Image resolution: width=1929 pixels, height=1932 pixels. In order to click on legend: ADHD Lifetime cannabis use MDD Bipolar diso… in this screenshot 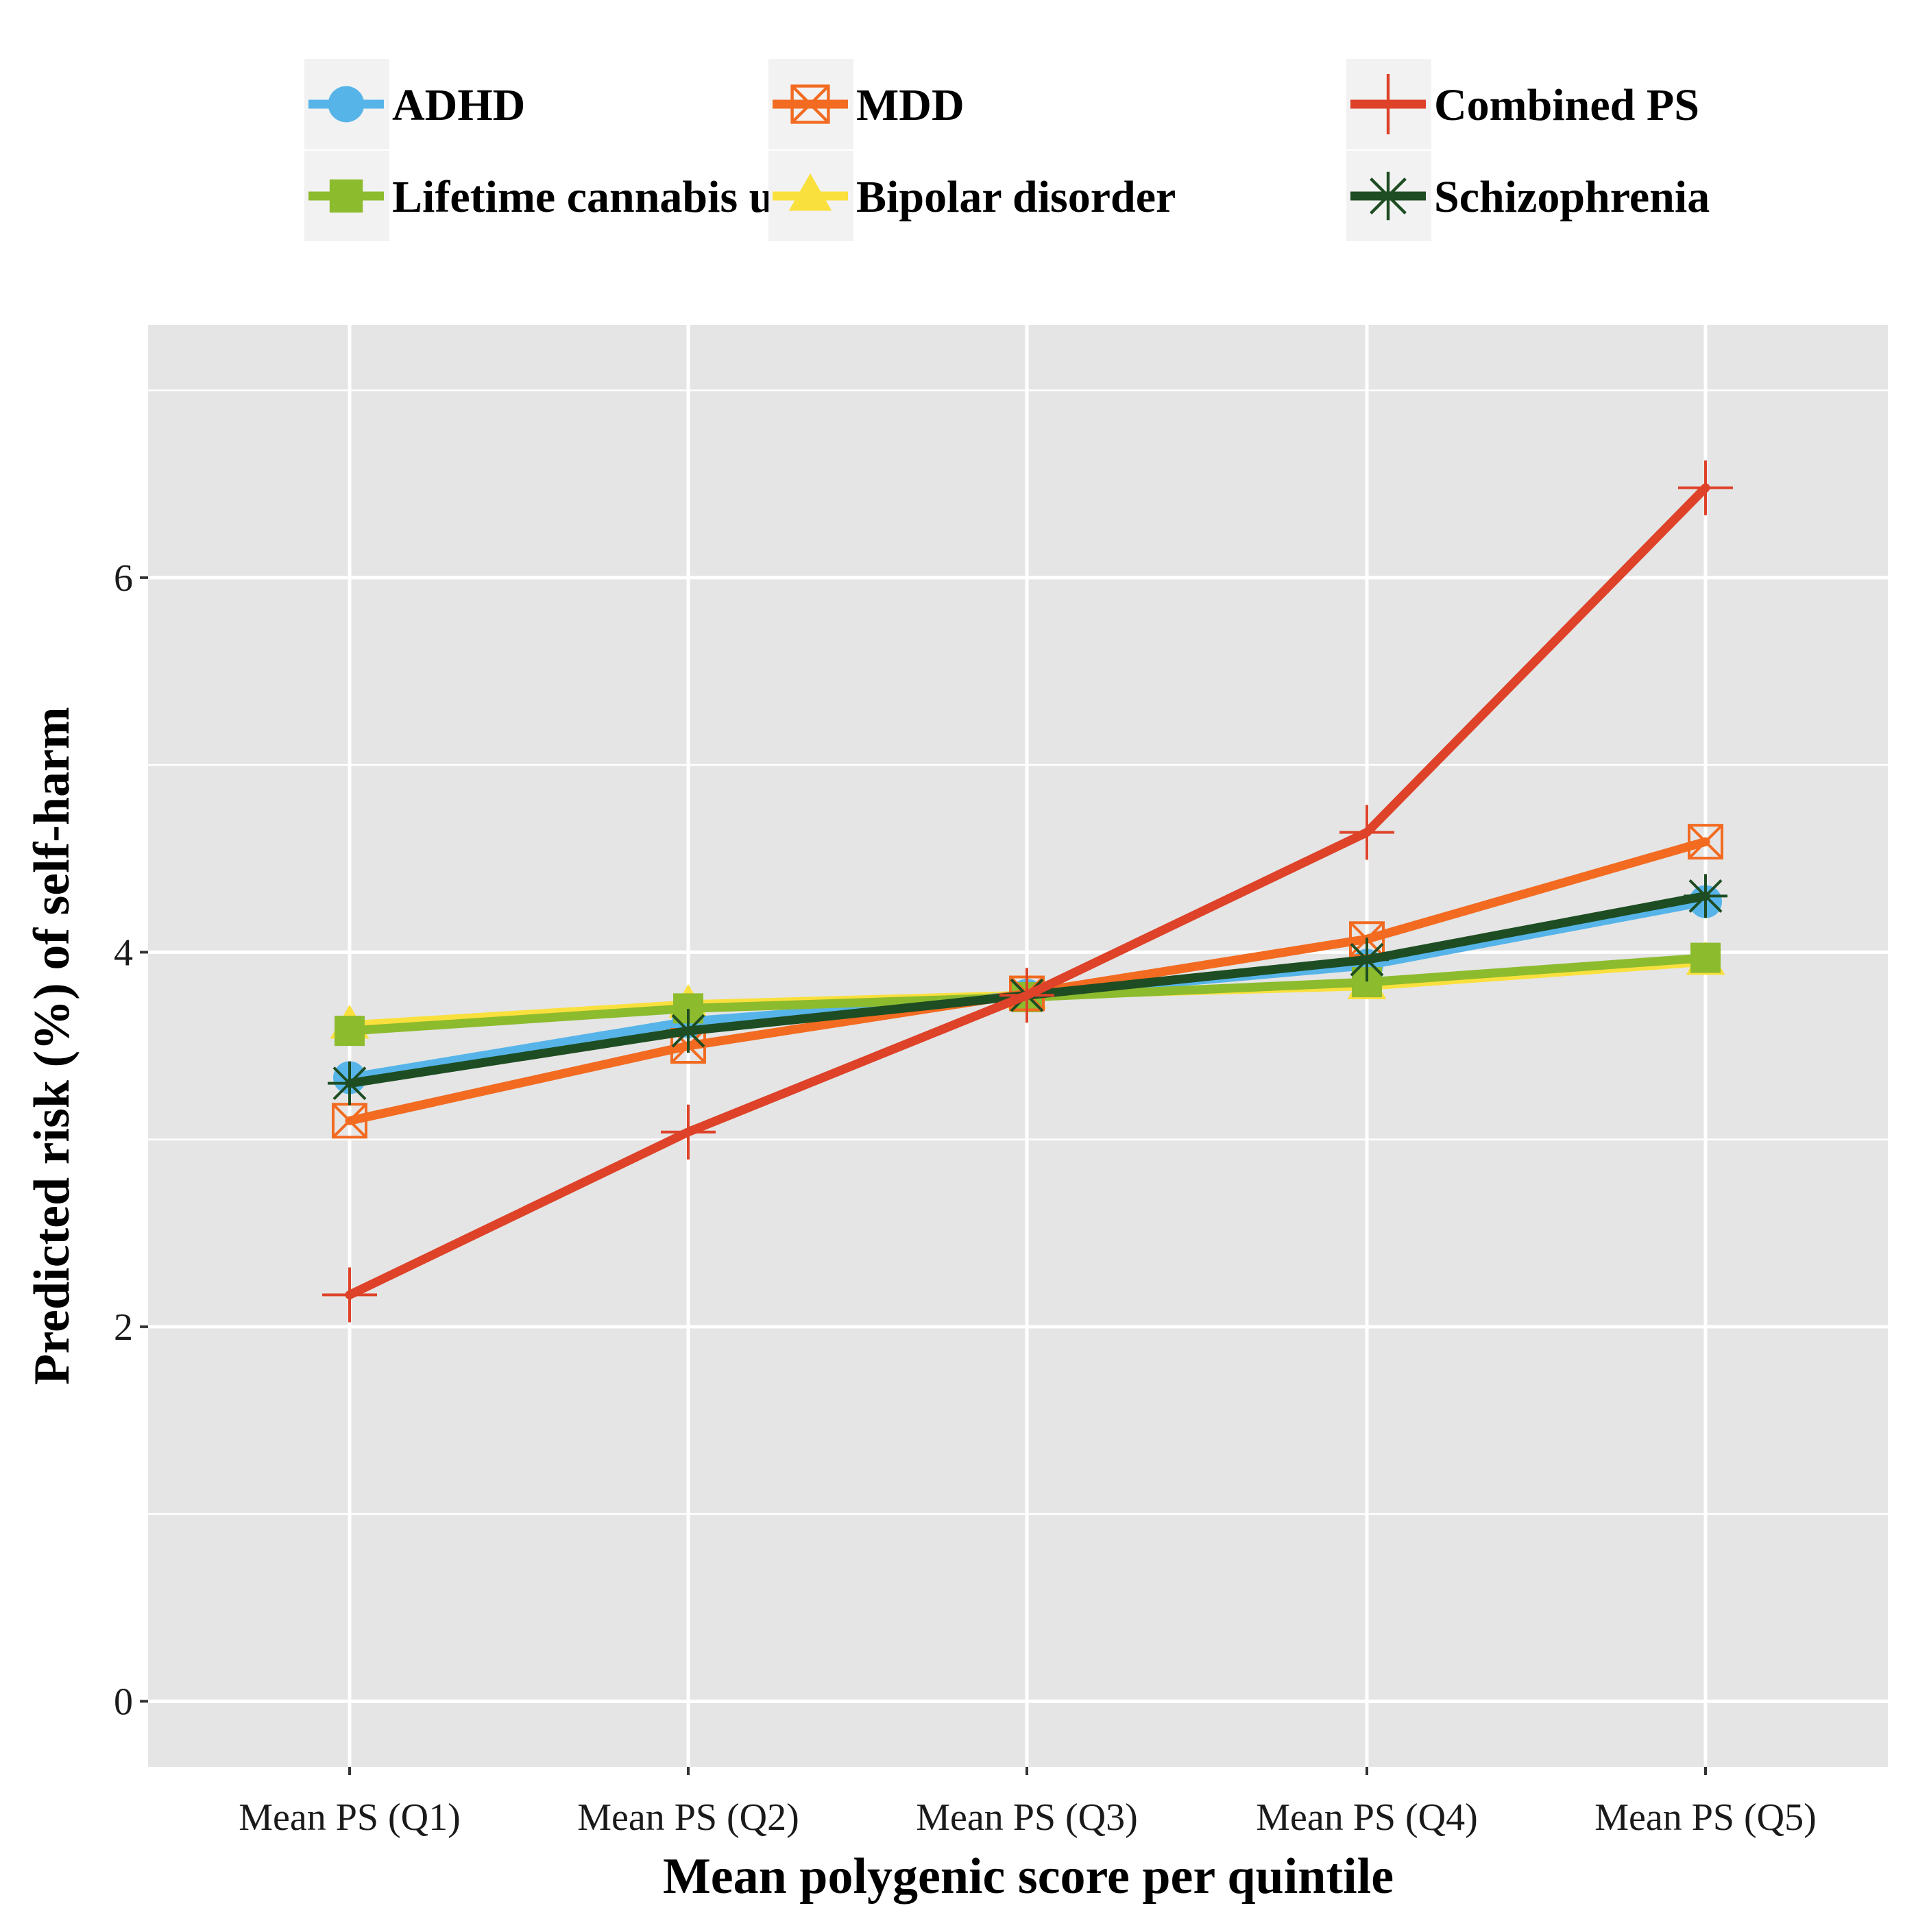, I will do `click(1007, 150)`.